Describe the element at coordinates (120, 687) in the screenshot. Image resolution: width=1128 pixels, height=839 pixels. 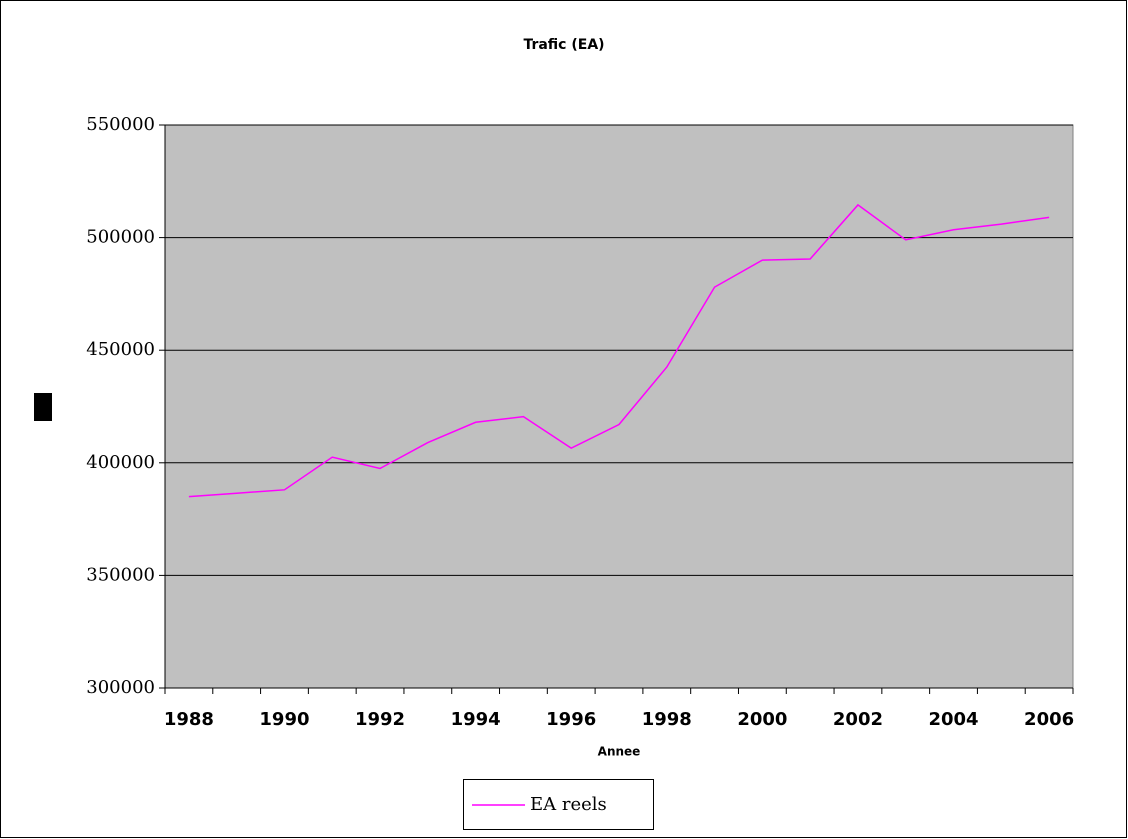
I see `y-tick-label: 300000` at that location.